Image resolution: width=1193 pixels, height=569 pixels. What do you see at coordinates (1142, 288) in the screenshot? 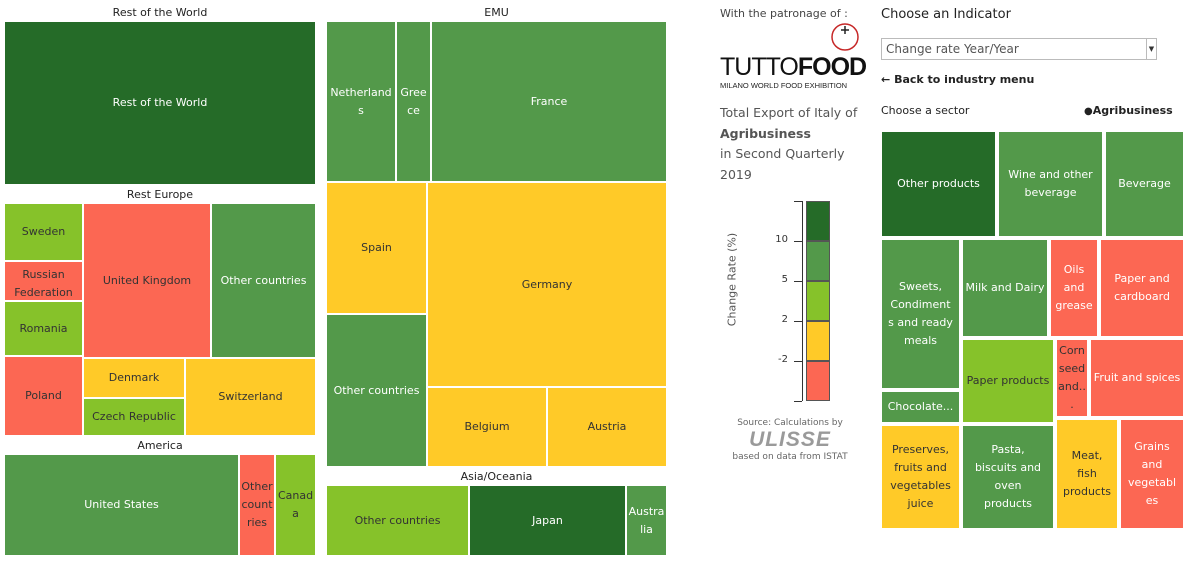
I see `sector-paper-and-cardboard: Paper and cardboard` at bounding box center [1142, 288].